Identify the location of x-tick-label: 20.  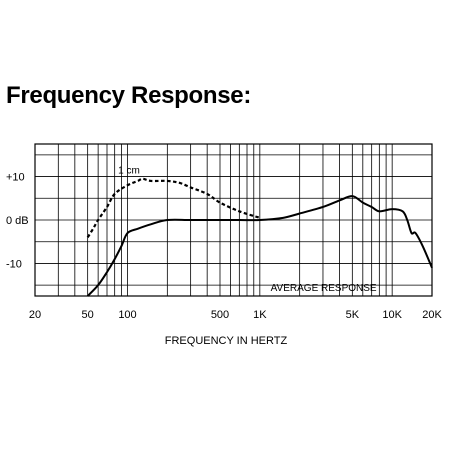
(35, 315).